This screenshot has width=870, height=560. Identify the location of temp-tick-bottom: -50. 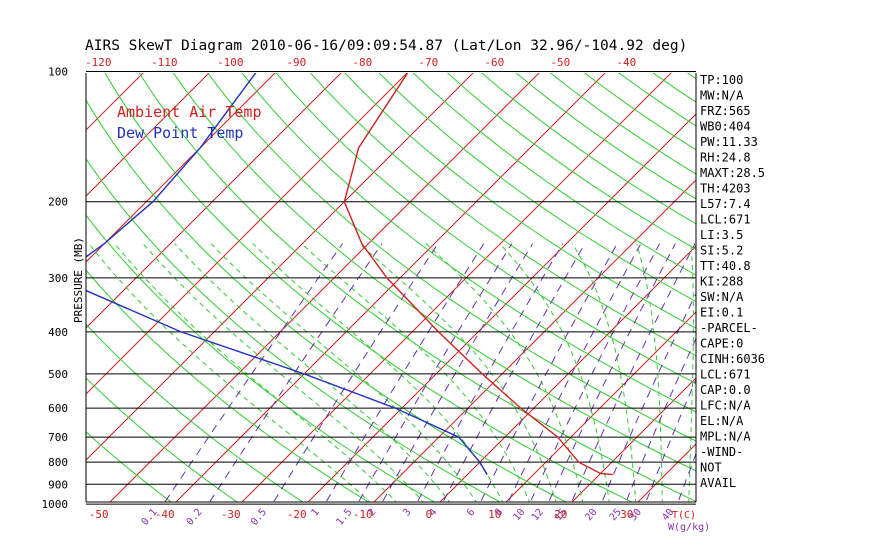
(99, 514).